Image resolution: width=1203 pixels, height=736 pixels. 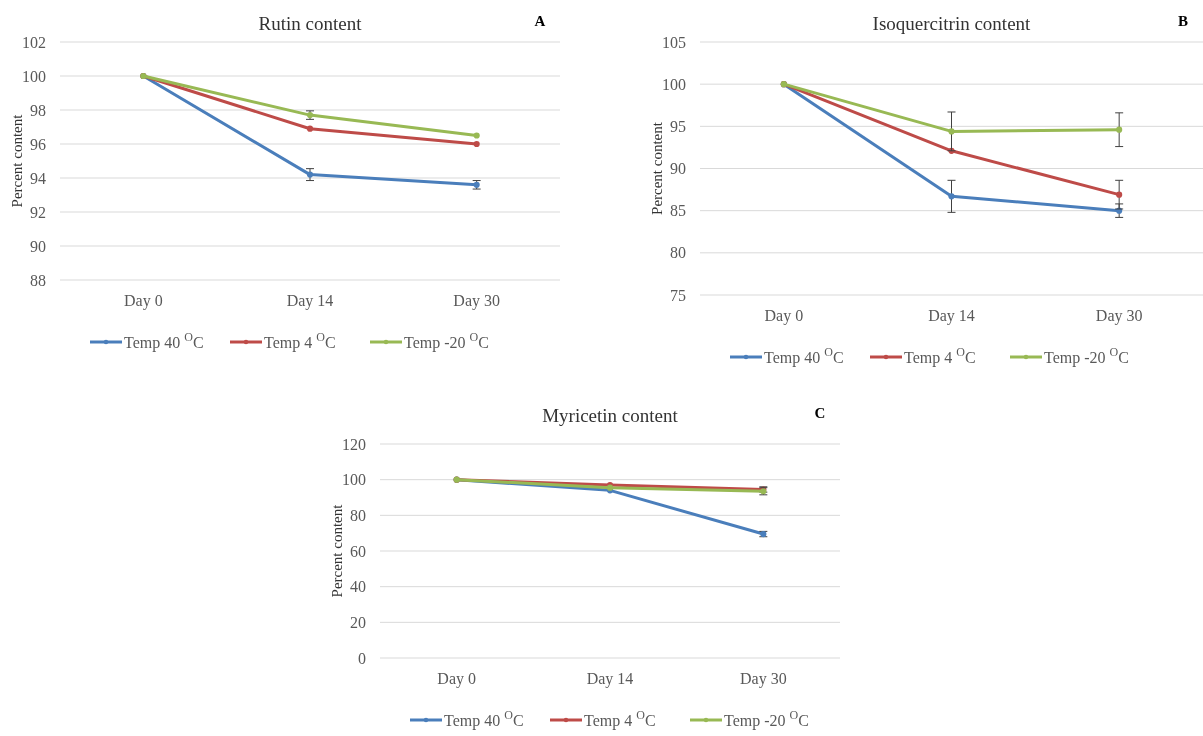 I want to click on chart-title: Rutin content, so click(x=310, y=23).